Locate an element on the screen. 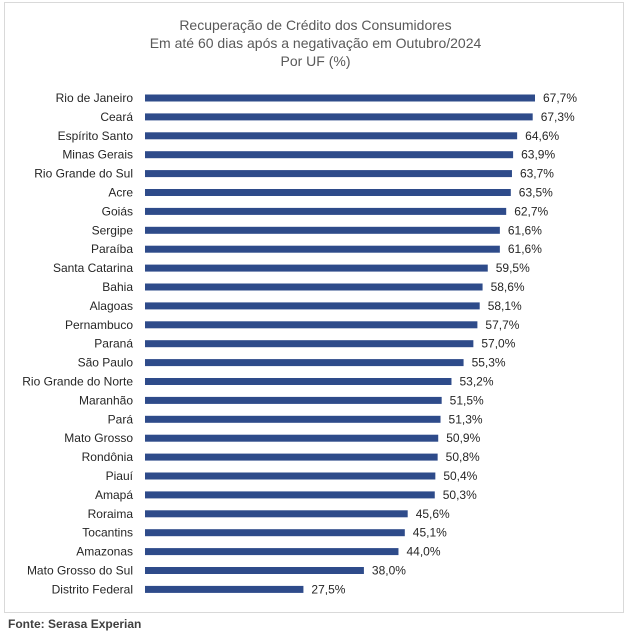 The image size is (631, 634). source-note: Fonte: Serasa Experian is located at coordinates (75, 624).